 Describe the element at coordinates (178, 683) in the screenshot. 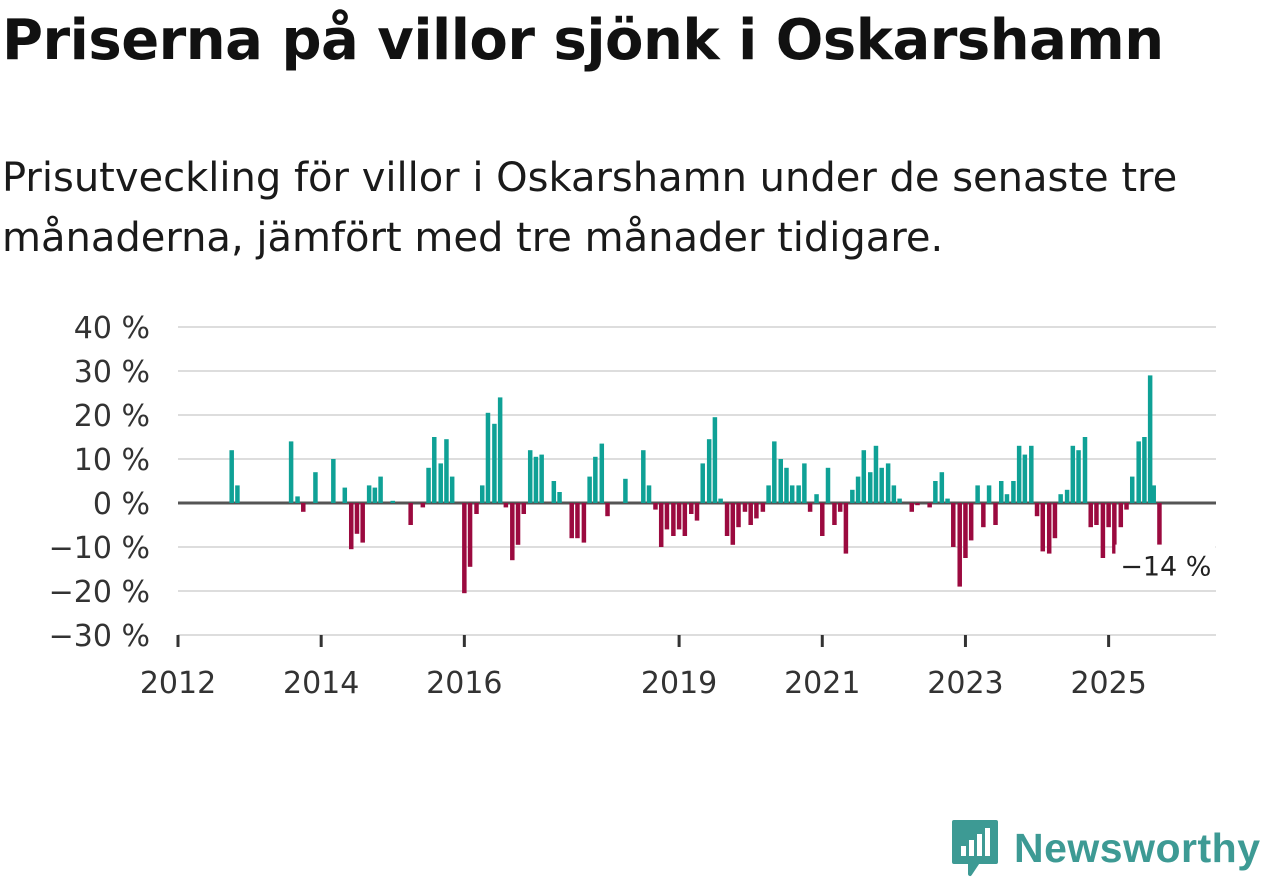

I see `x-tick-label: 2012` at that location.